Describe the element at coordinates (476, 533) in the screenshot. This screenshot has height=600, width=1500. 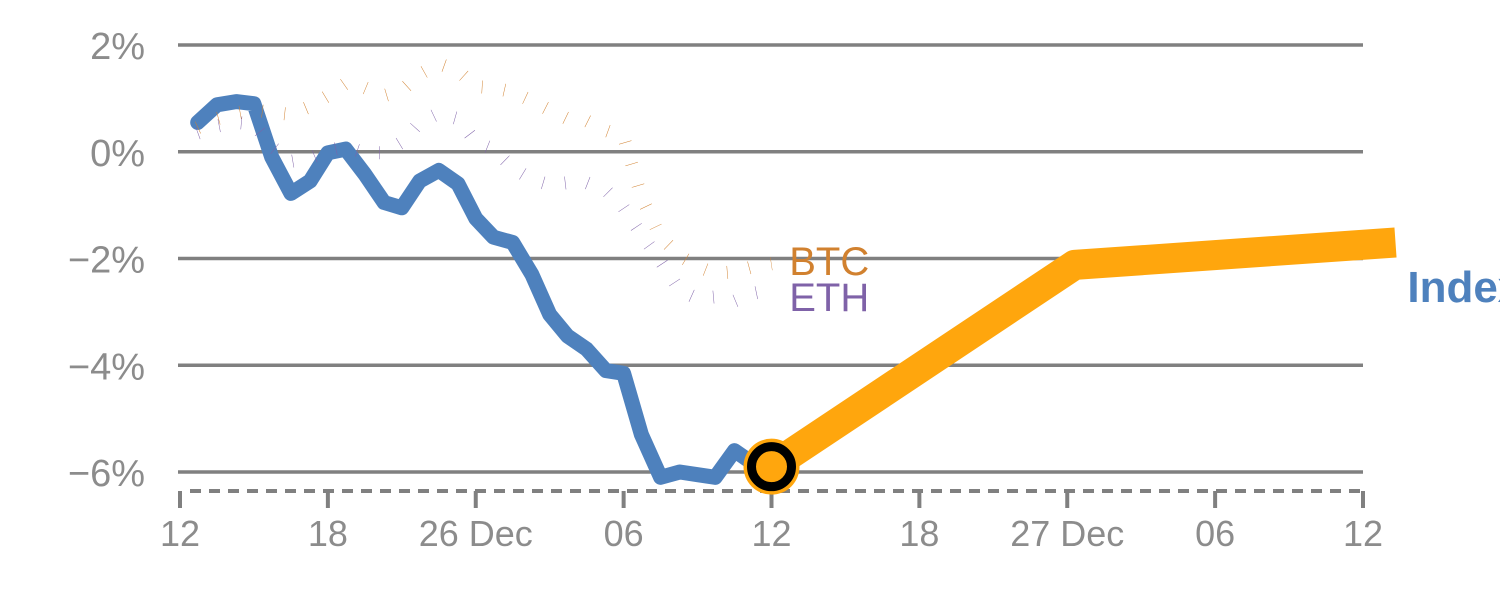
I see `x-tick-label: 26 Dec` at that location.